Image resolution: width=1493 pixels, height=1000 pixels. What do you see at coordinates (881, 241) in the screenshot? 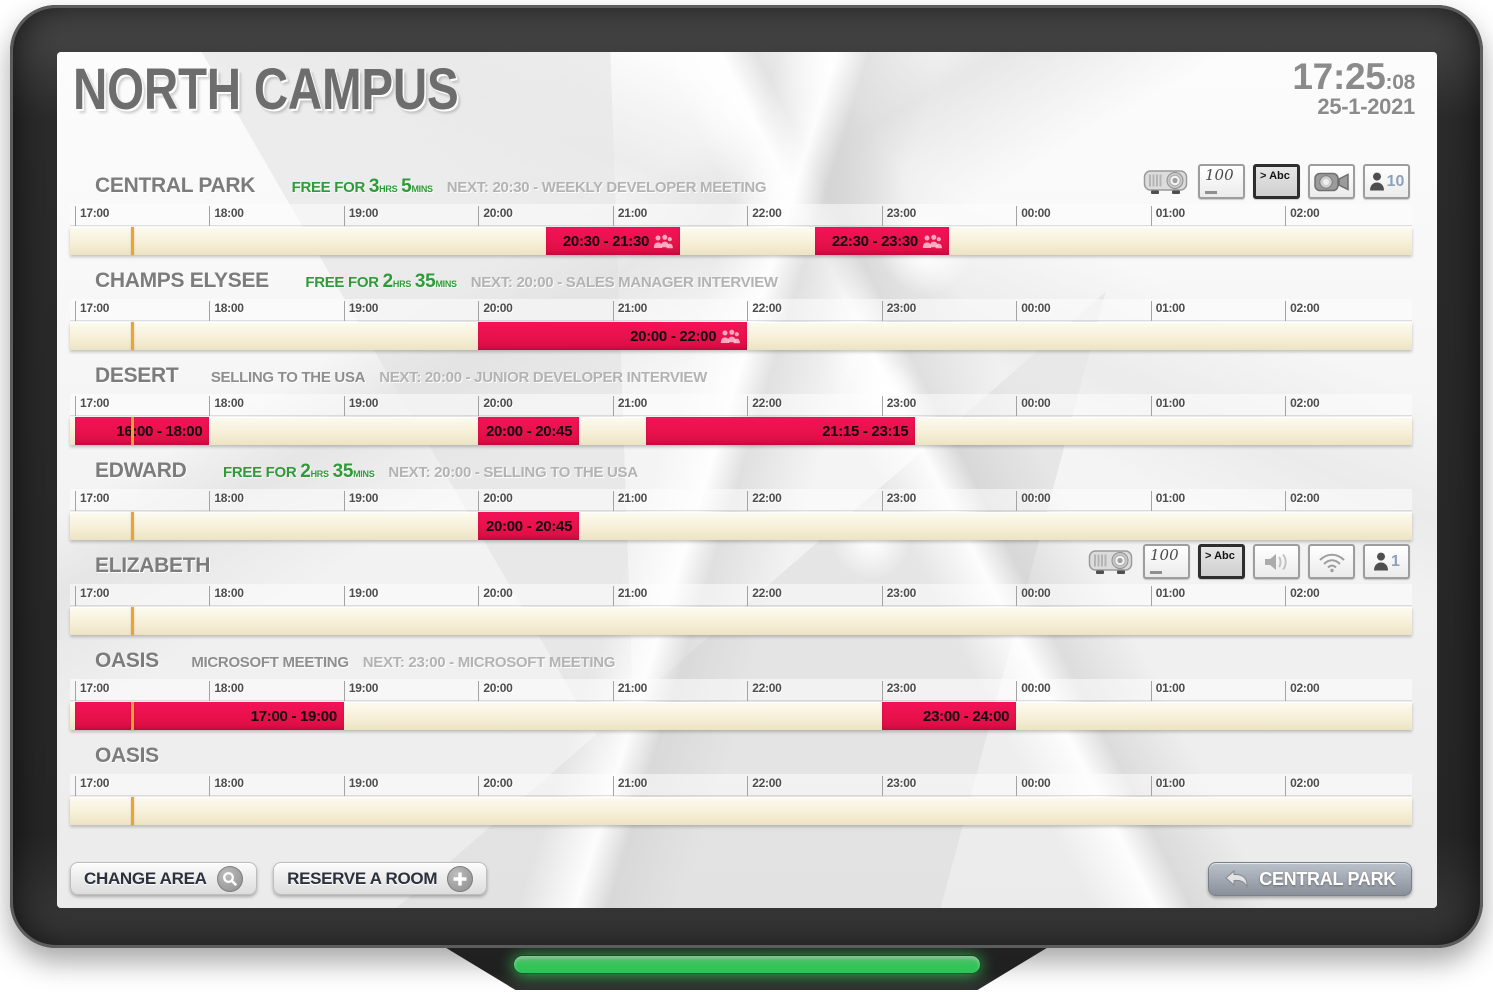
I see `booking-block: 22:30 - 23:30` at bounding box center [881, 241].